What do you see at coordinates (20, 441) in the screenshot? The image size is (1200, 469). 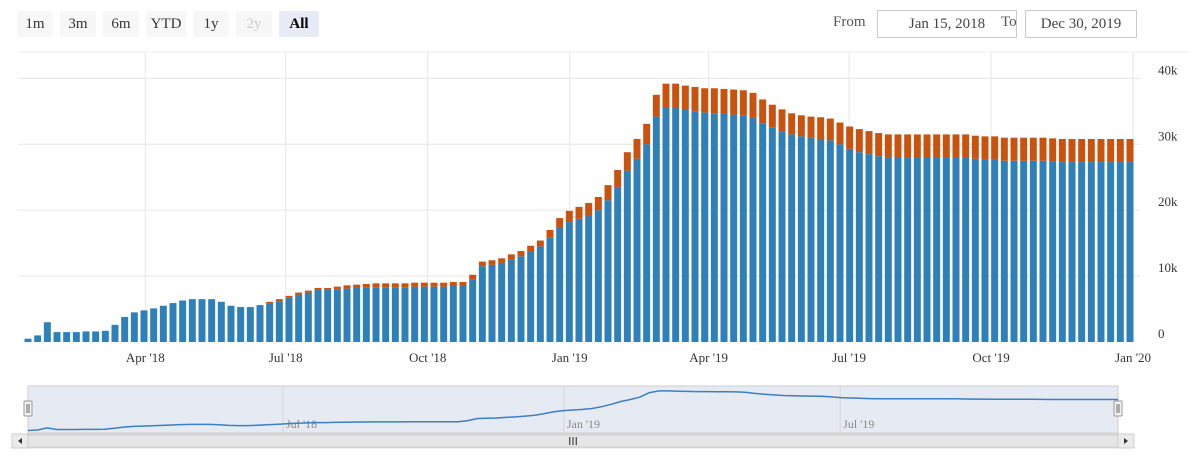 I see `arrow-left-icon` at bounding box center [20, 441].